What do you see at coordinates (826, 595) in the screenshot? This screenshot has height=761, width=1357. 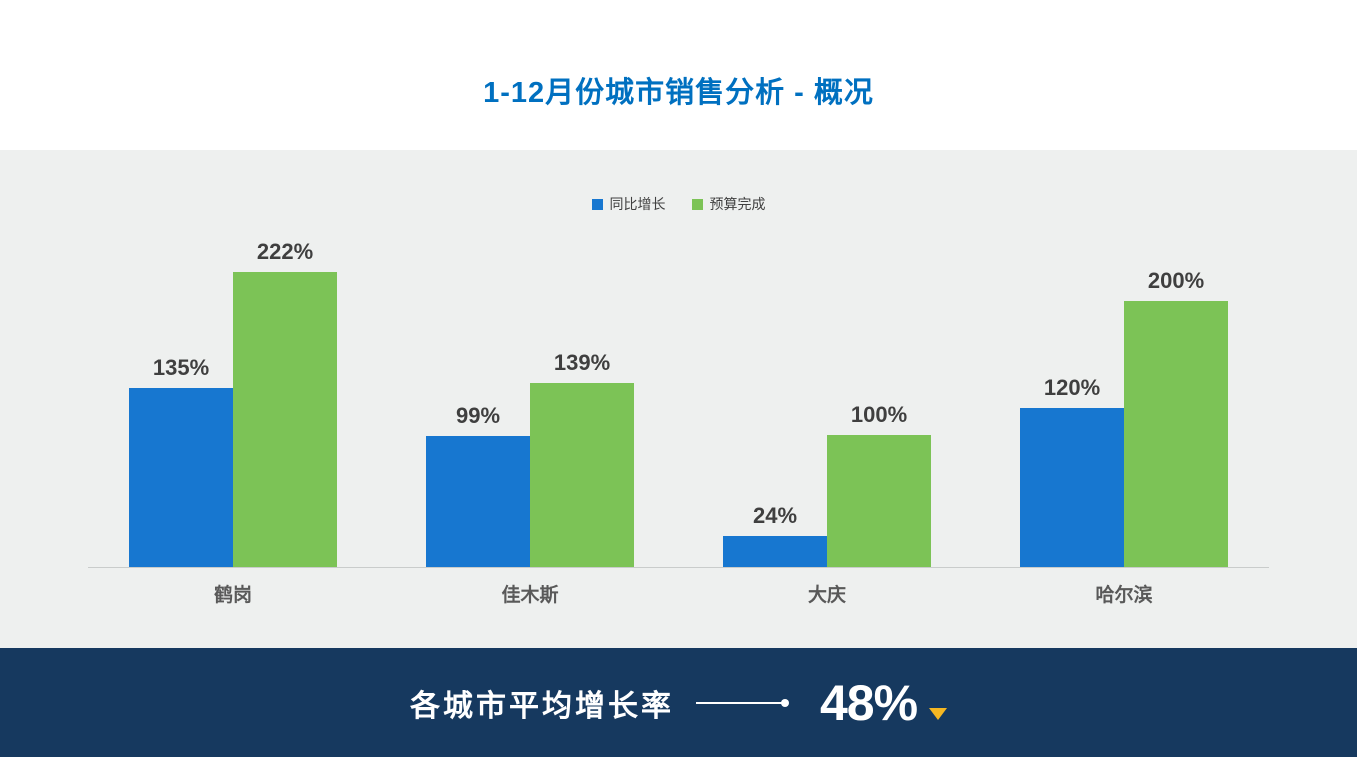 I see `category-label: 大庆` at bounding box center [826, 595].